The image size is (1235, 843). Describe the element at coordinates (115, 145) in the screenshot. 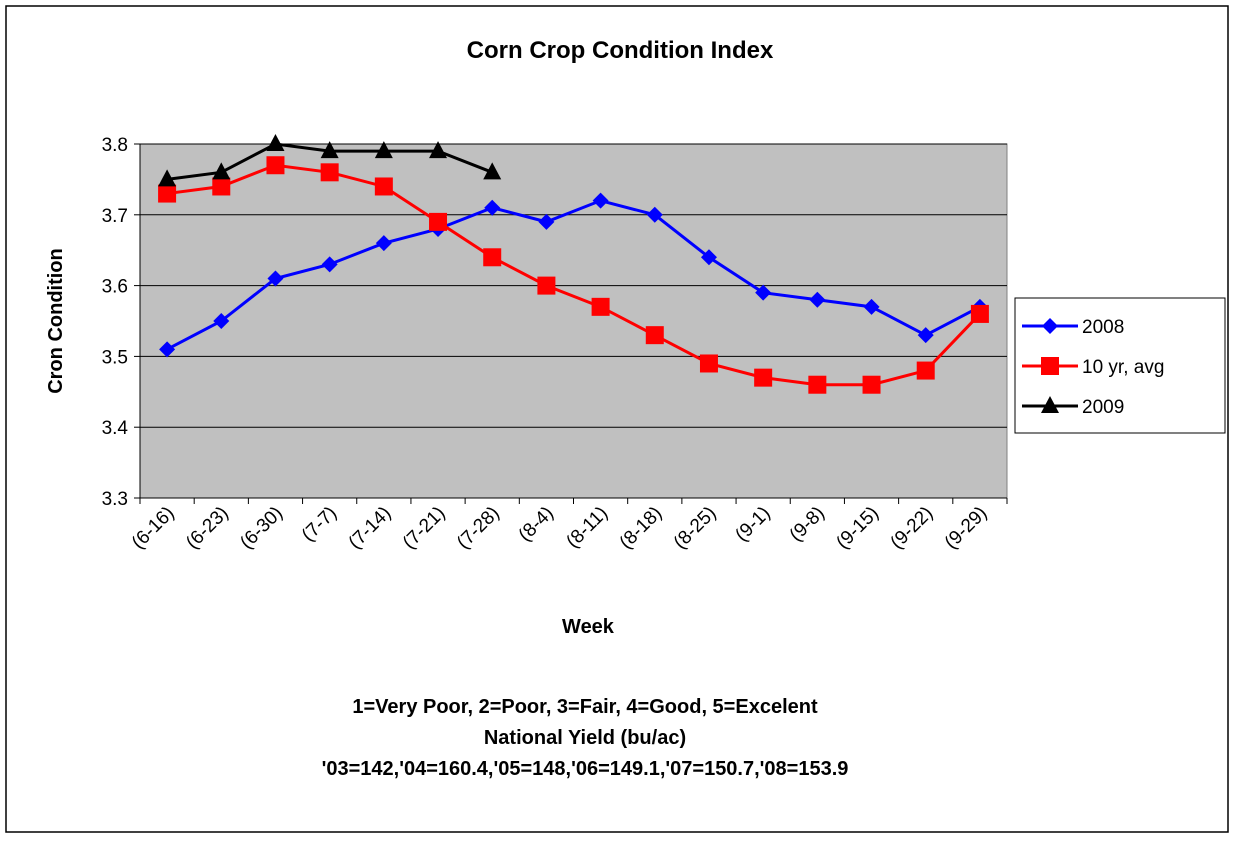

I see `y-tick-label: 3.8` at that location.